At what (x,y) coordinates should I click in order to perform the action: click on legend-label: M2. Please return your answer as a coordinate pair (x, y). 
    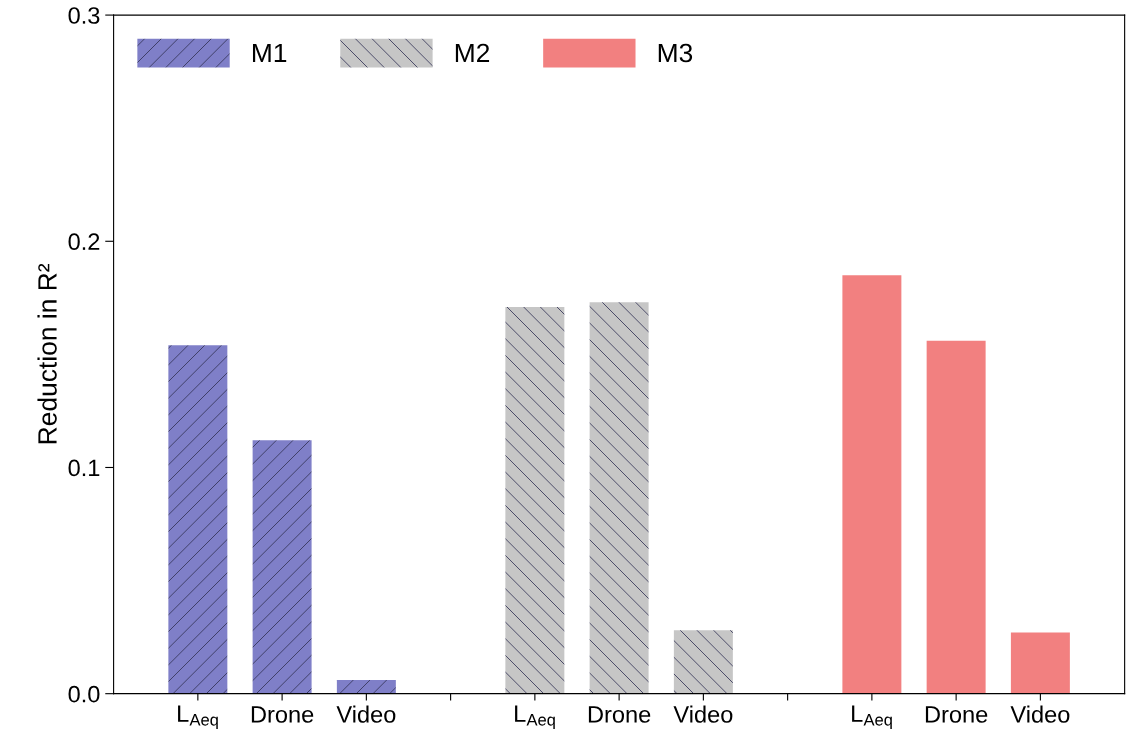
    Looking at the image, I should click on (472, 53).